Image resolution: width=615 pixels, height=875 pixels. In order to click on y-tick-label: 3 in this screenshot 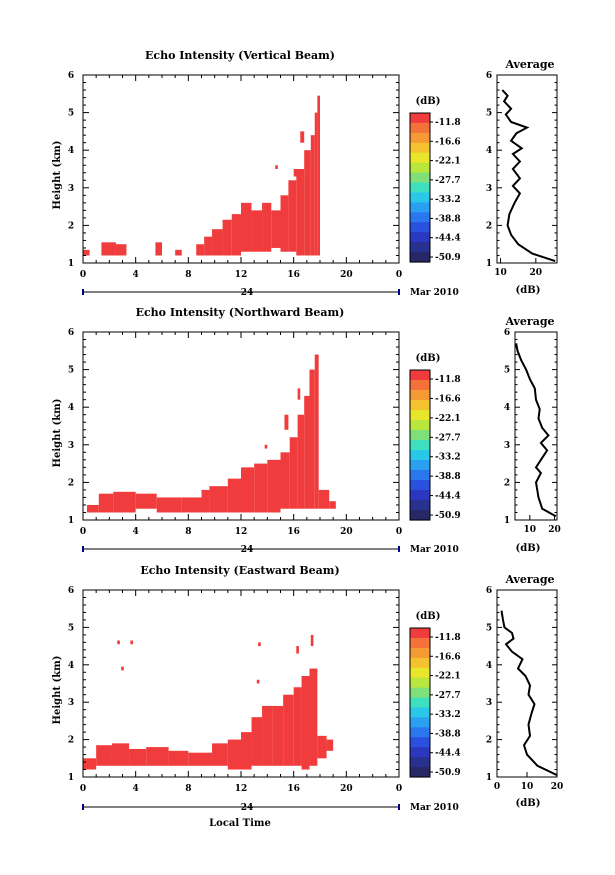, I will do `click(71, 703)`.